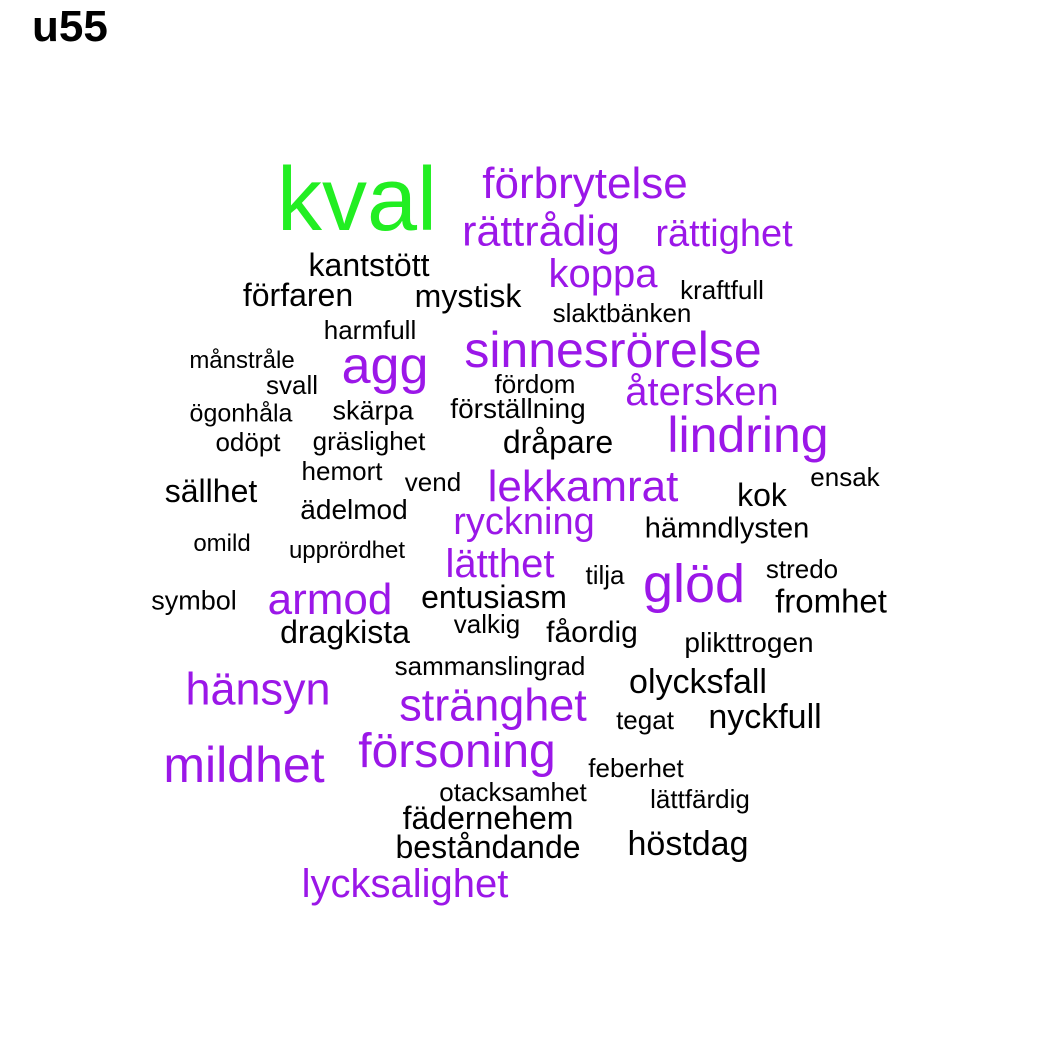  I want to click on cloud-word-stredo: stredo, so click(802, 569).